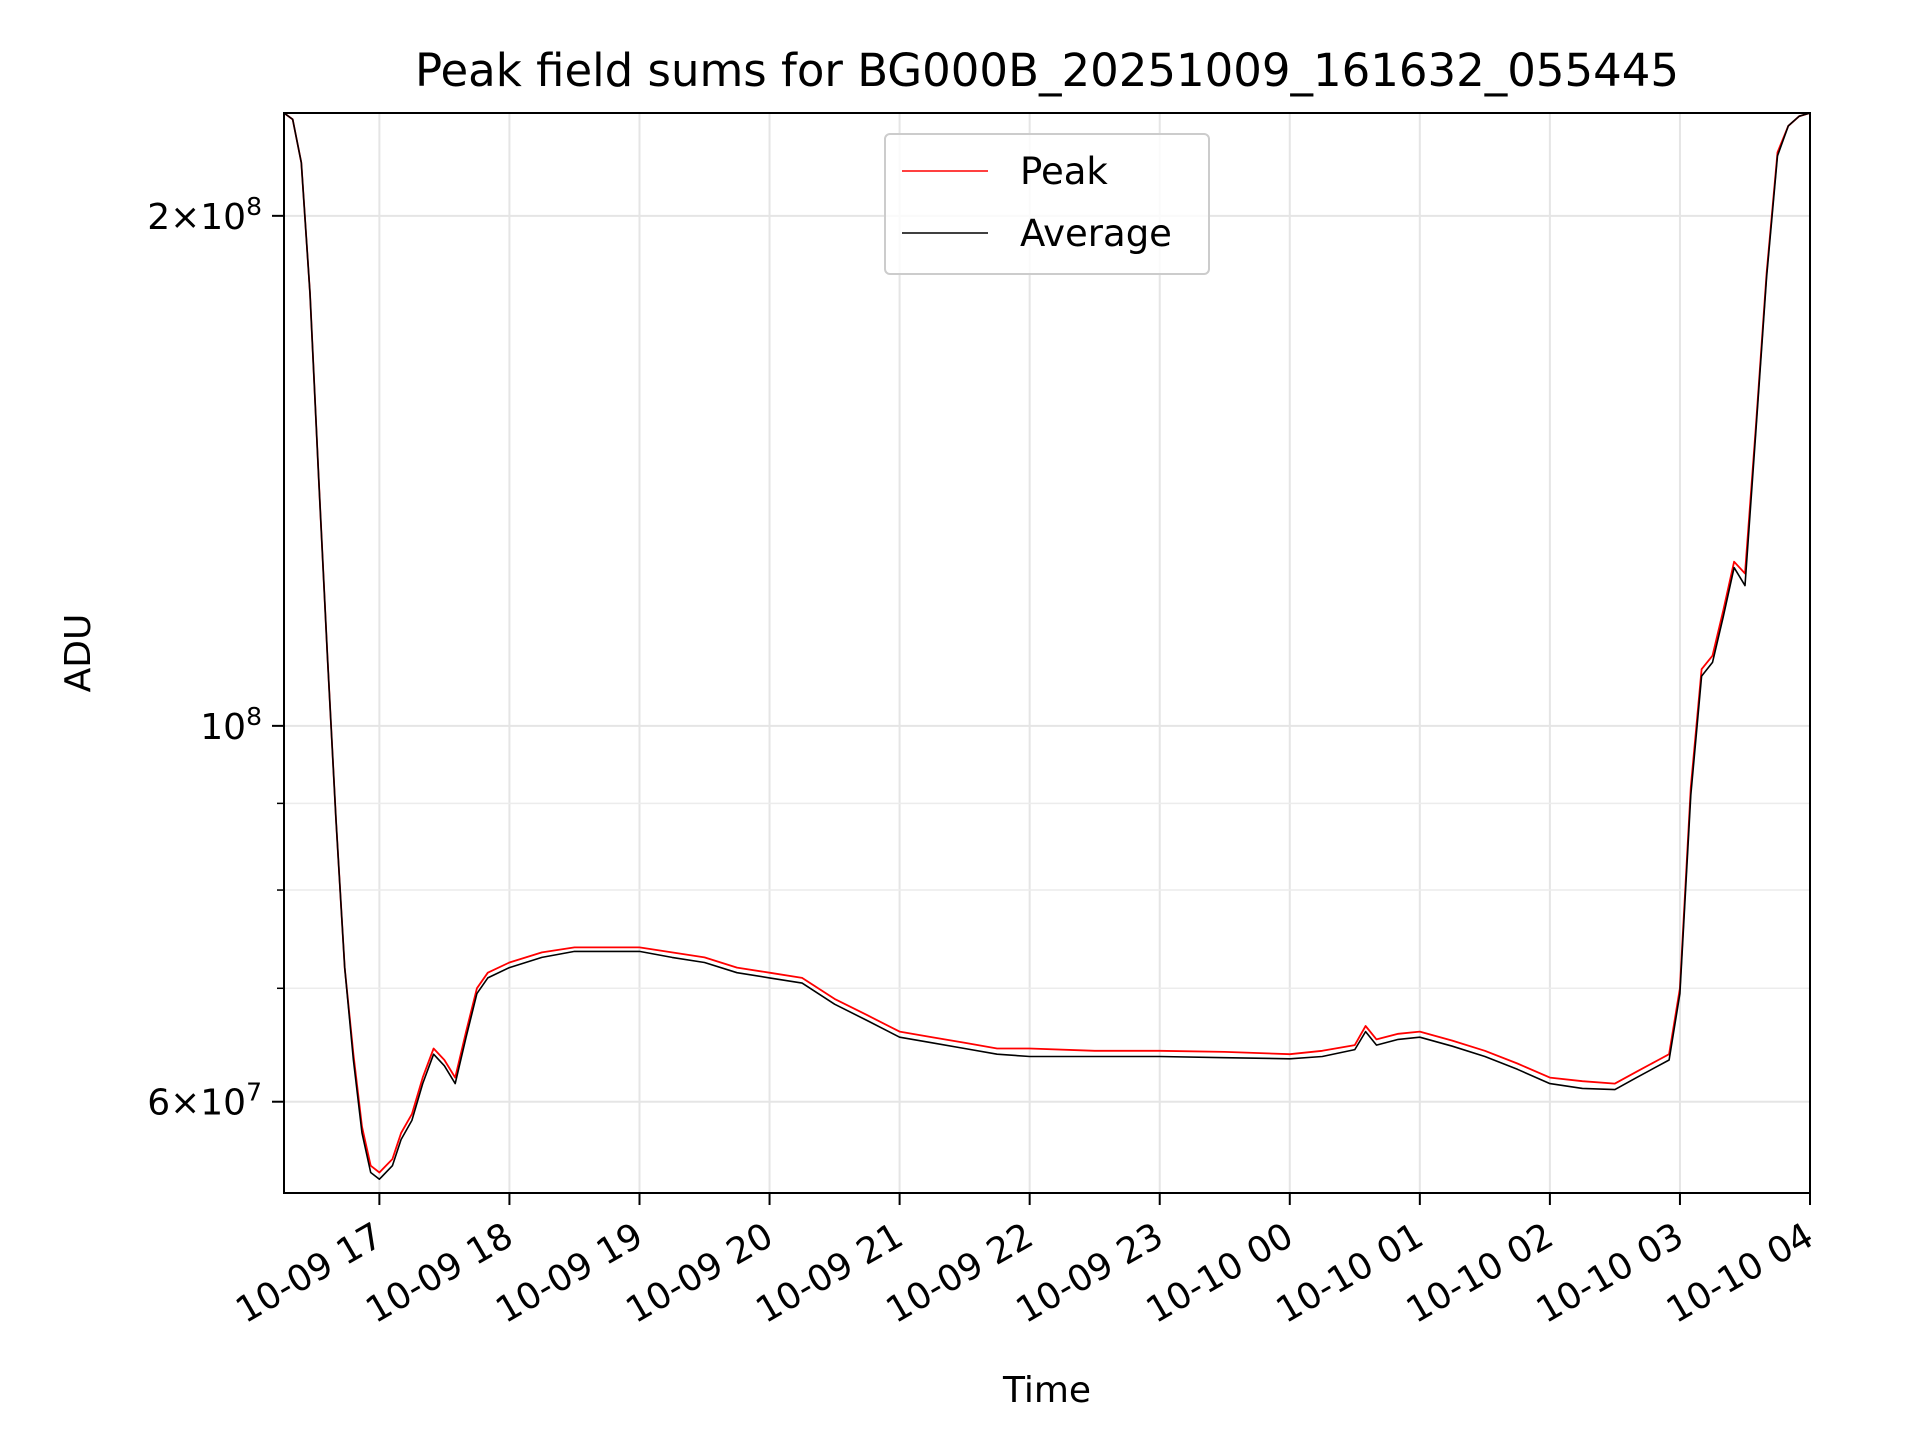 This screenshot has width=1920, height=1440. What do you see at coordinates (223, 727) in the screenshot?
I see `y-tick-label-base: 10` at bounding box center [223, 727].